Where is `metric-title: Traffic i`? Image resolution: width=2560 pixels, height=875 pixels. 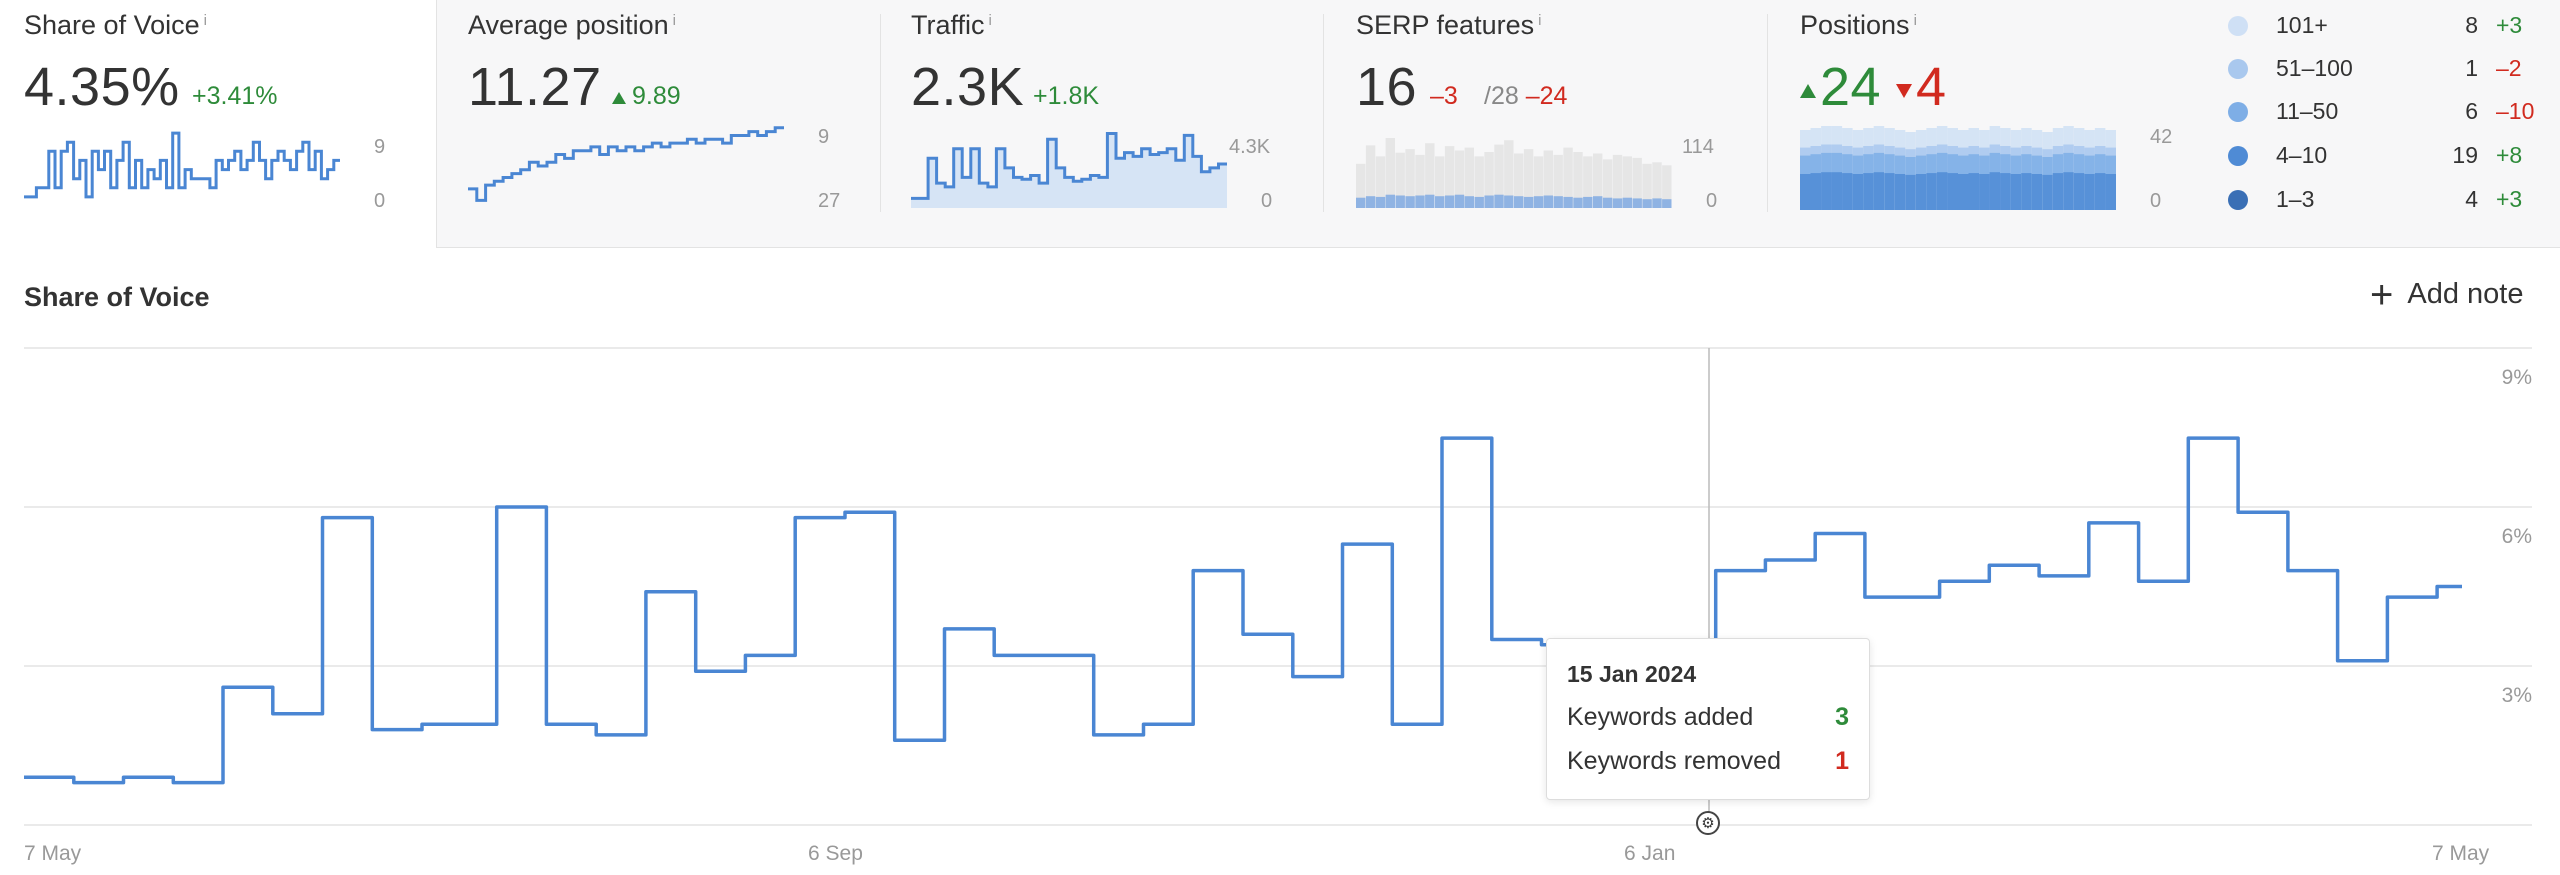 metric-title: Traffic i is located at coordinates (951, 25).